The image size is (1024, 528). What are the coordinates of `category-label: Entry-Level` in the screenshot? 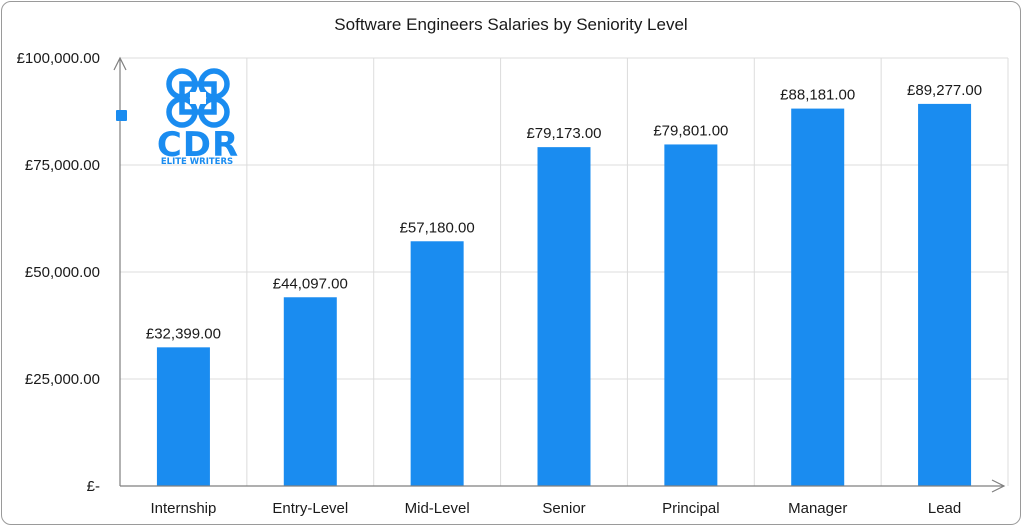 It's located at (310, 508).